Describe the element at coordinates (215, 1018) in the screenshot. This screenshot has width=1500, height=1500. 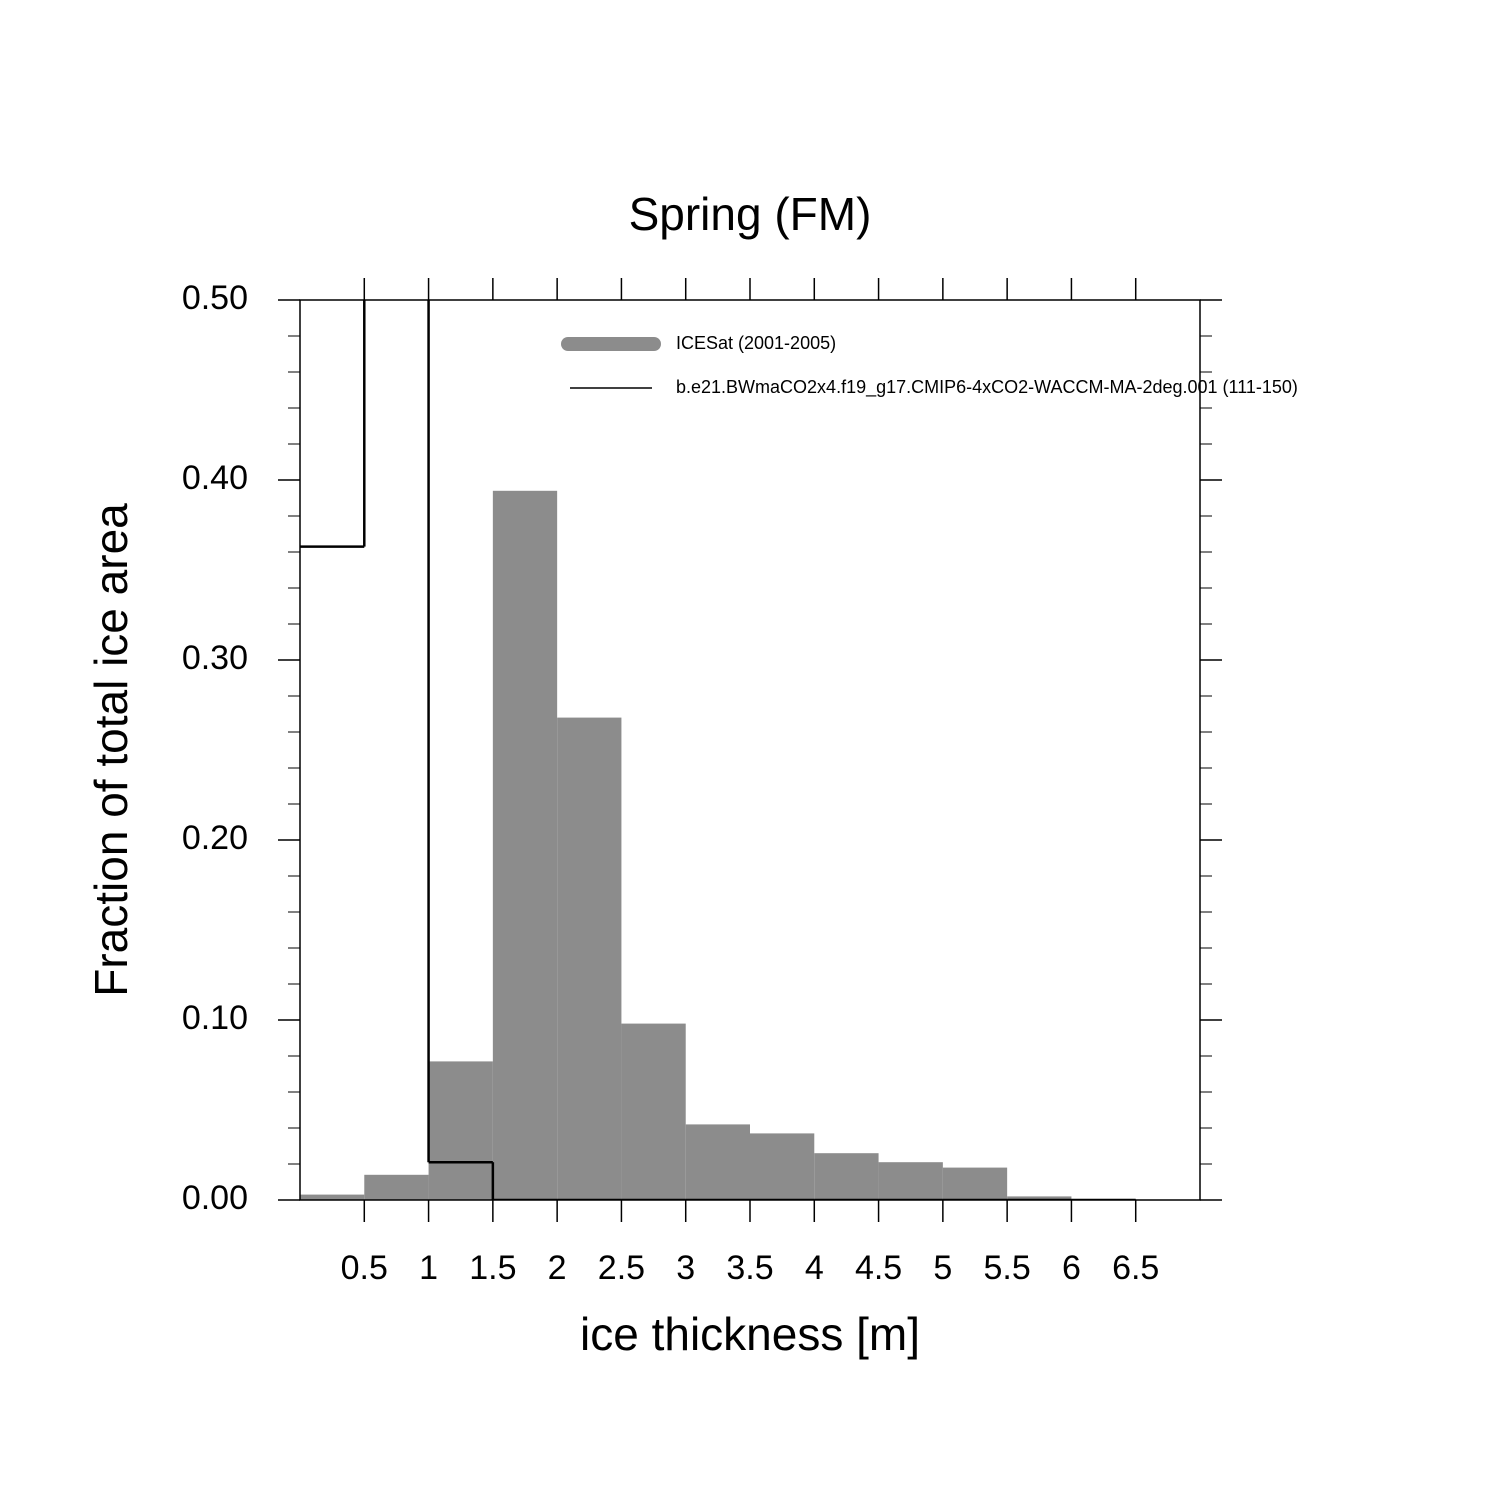
I see `y-tick-label: 0.10` at that location.